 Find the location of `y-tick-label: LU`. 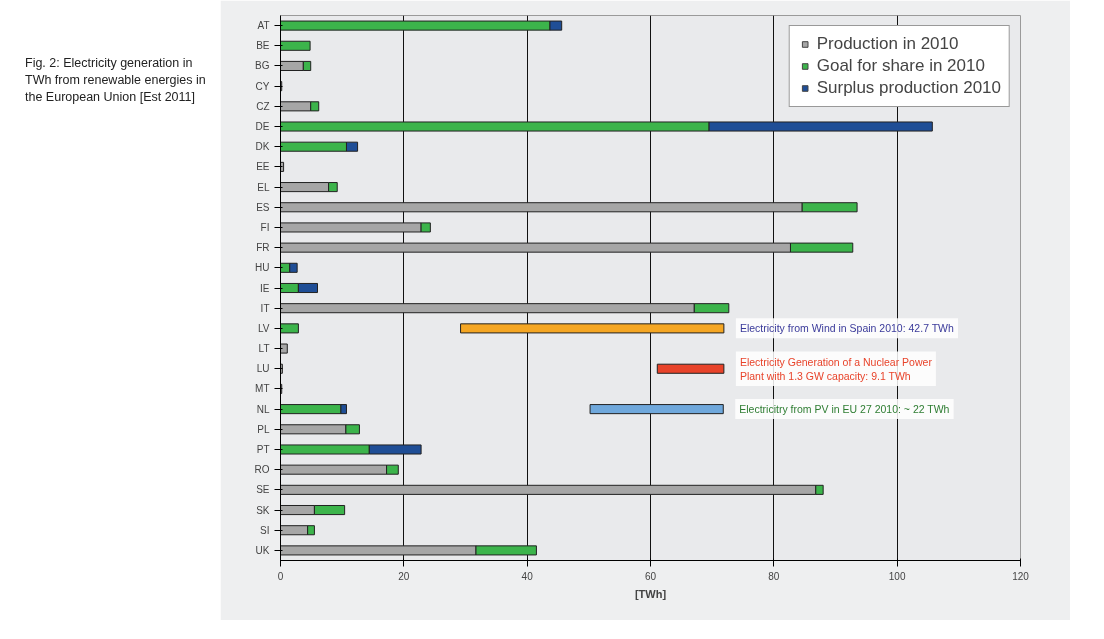

y-tick-label: LU is located at coordinates (263, 369).